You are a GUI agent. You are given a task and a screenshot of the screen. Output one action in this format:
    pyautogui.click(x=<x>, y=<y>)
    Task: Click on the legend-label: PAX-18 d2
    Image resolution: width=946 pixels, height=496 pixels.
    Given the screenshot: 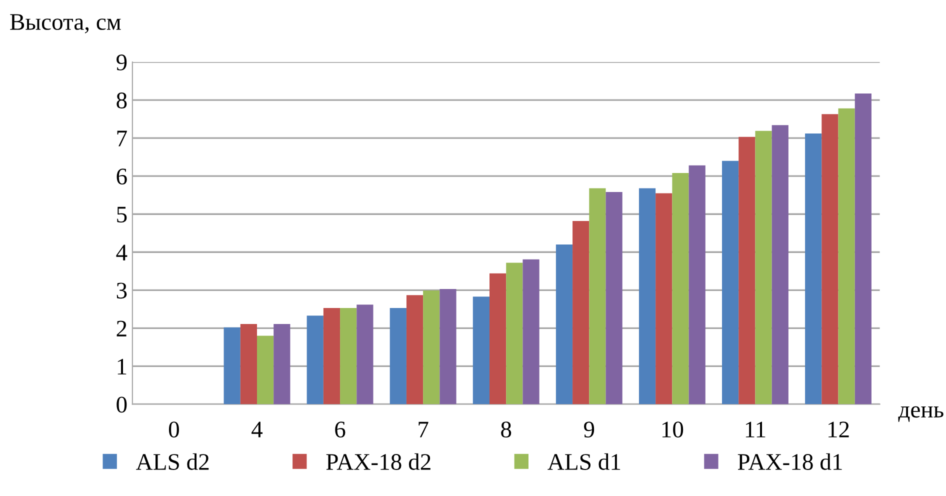 What is the action you would take?
    pyautogui.click(x=378, y=461)
    